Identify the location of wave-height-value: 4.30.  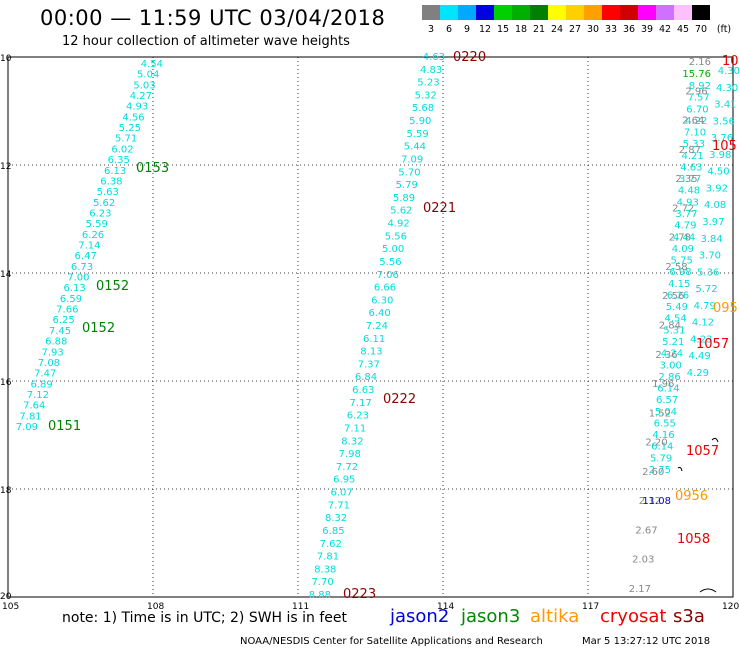
(727, 88).